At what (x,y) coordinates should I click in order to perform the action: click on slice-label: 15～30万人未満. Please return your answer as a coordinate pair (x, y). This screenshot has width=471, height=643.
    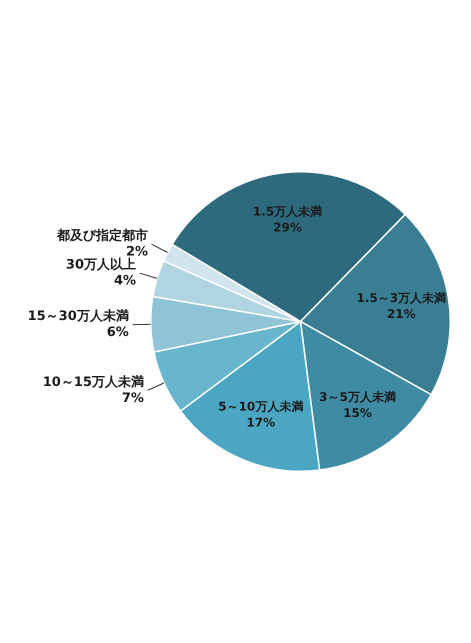
    Looking at the image, I should click on (78, 316).